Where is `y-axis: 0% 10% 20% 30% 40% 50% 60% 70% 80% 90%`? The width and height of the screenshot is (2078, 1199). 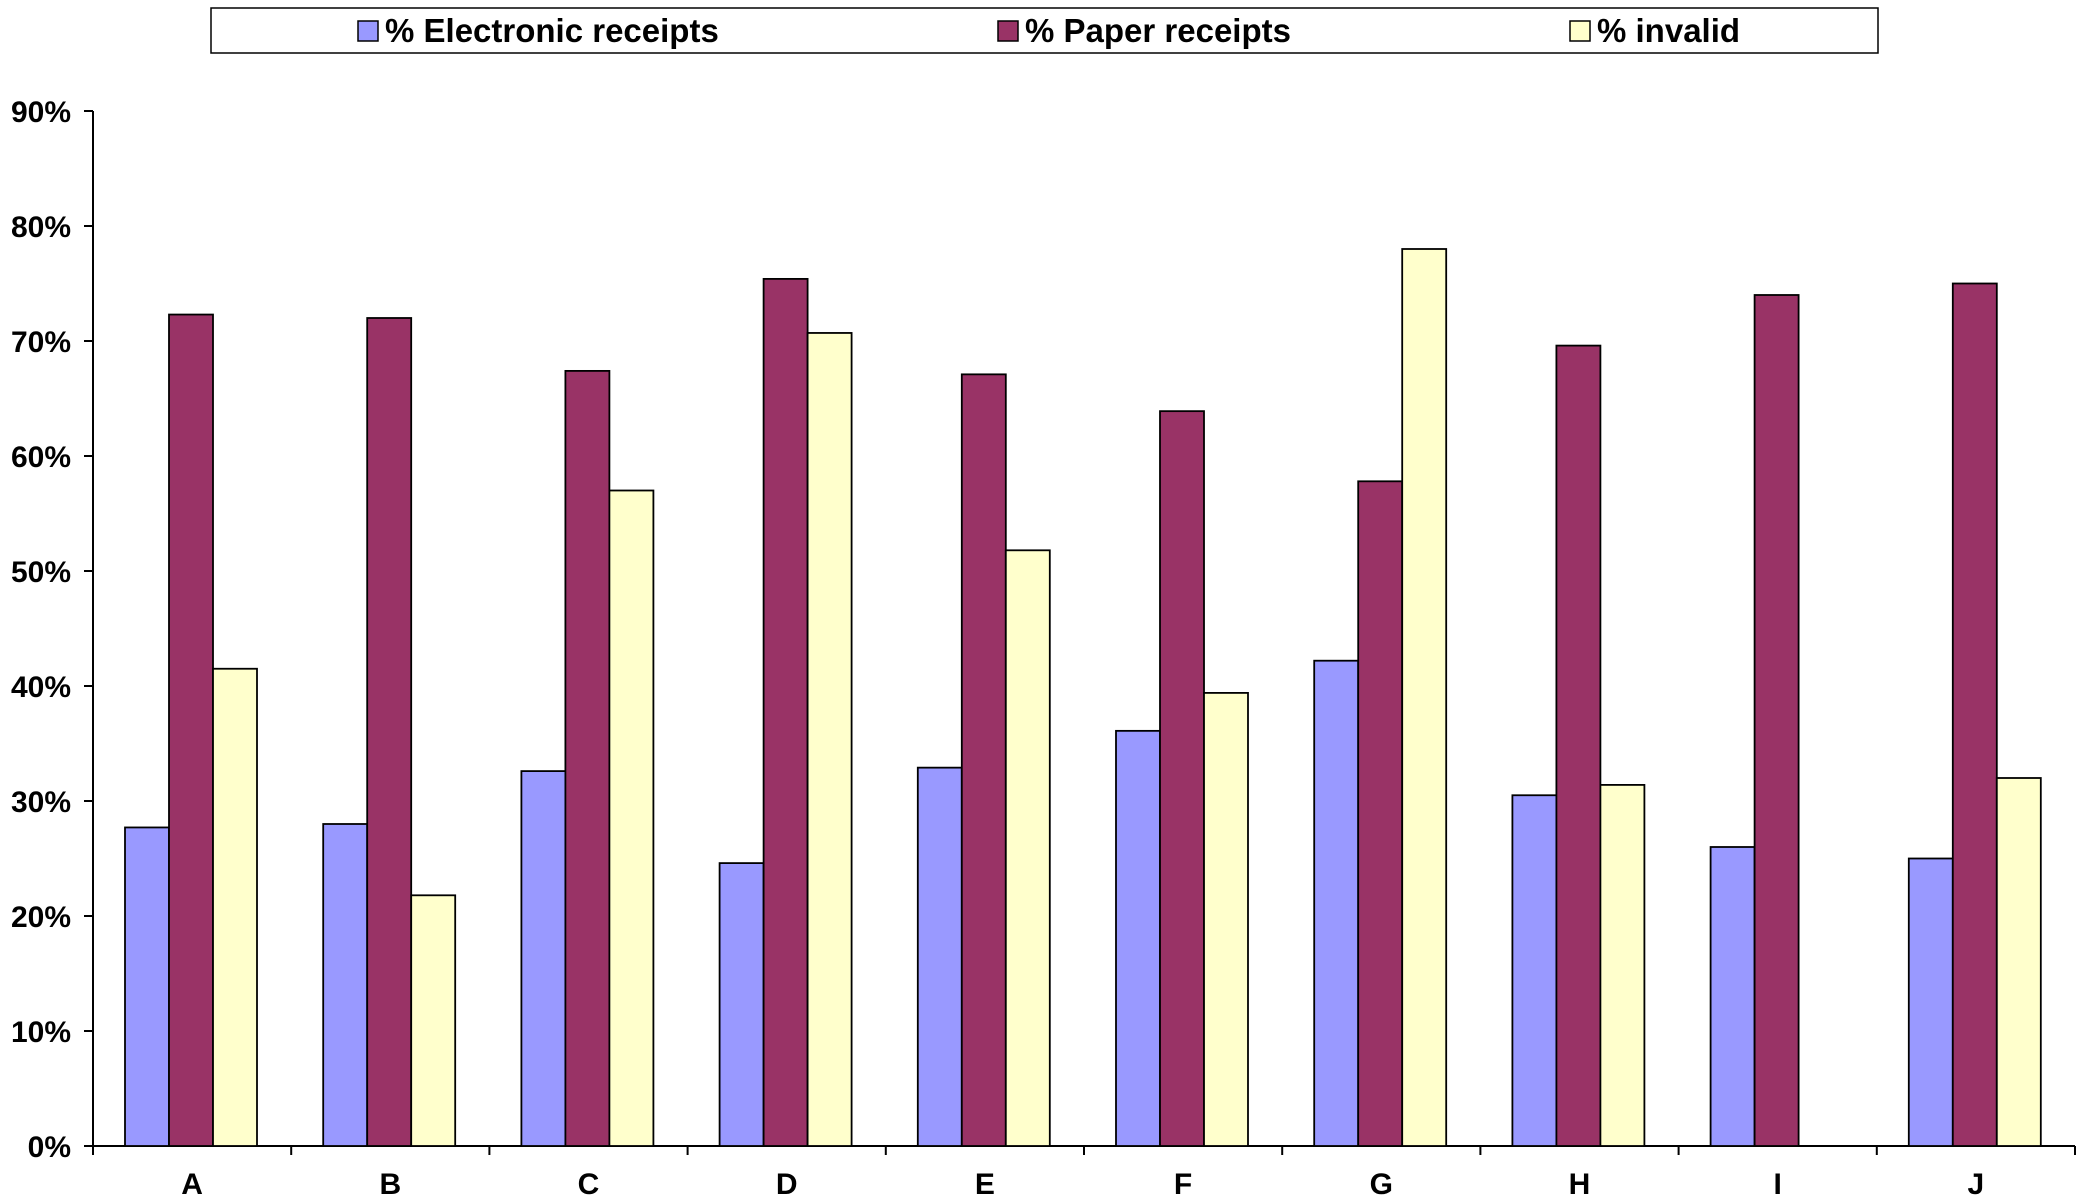 y-axis: 0% 10% 20% 30% 40% 50% 60% 70% 80% 90% is located at coordinates (52, 630).